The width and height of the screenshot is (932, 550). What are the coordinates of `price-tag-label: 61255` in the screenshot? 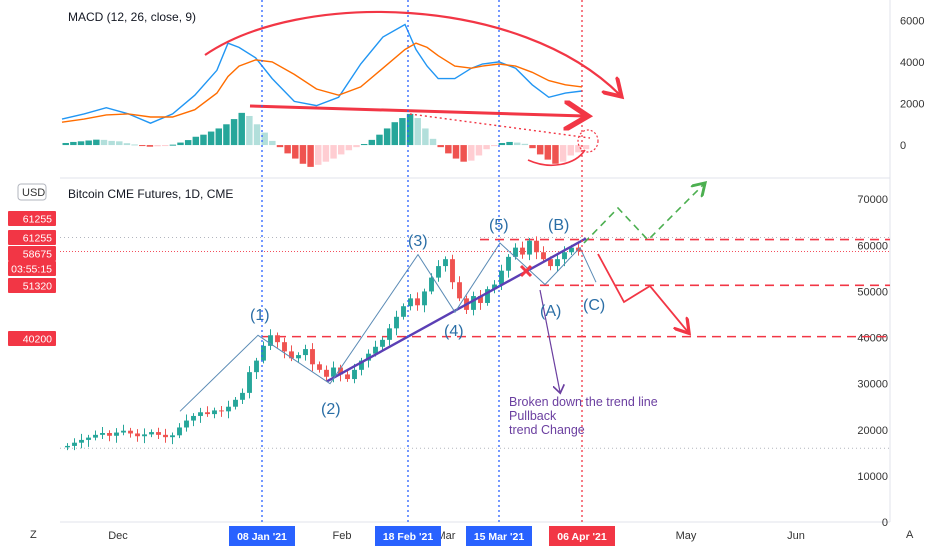 It's located at (37, 239).